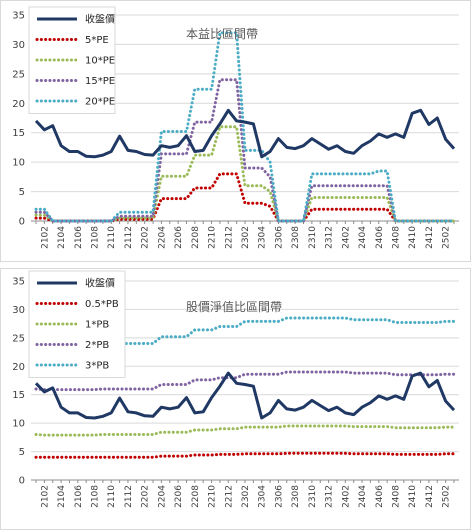 This screenshot has width=471, height=530. Describe the element at coordinates (222, 34) in the screenshot. I see `pe-chart-title: 本益比區間帶` at that location.